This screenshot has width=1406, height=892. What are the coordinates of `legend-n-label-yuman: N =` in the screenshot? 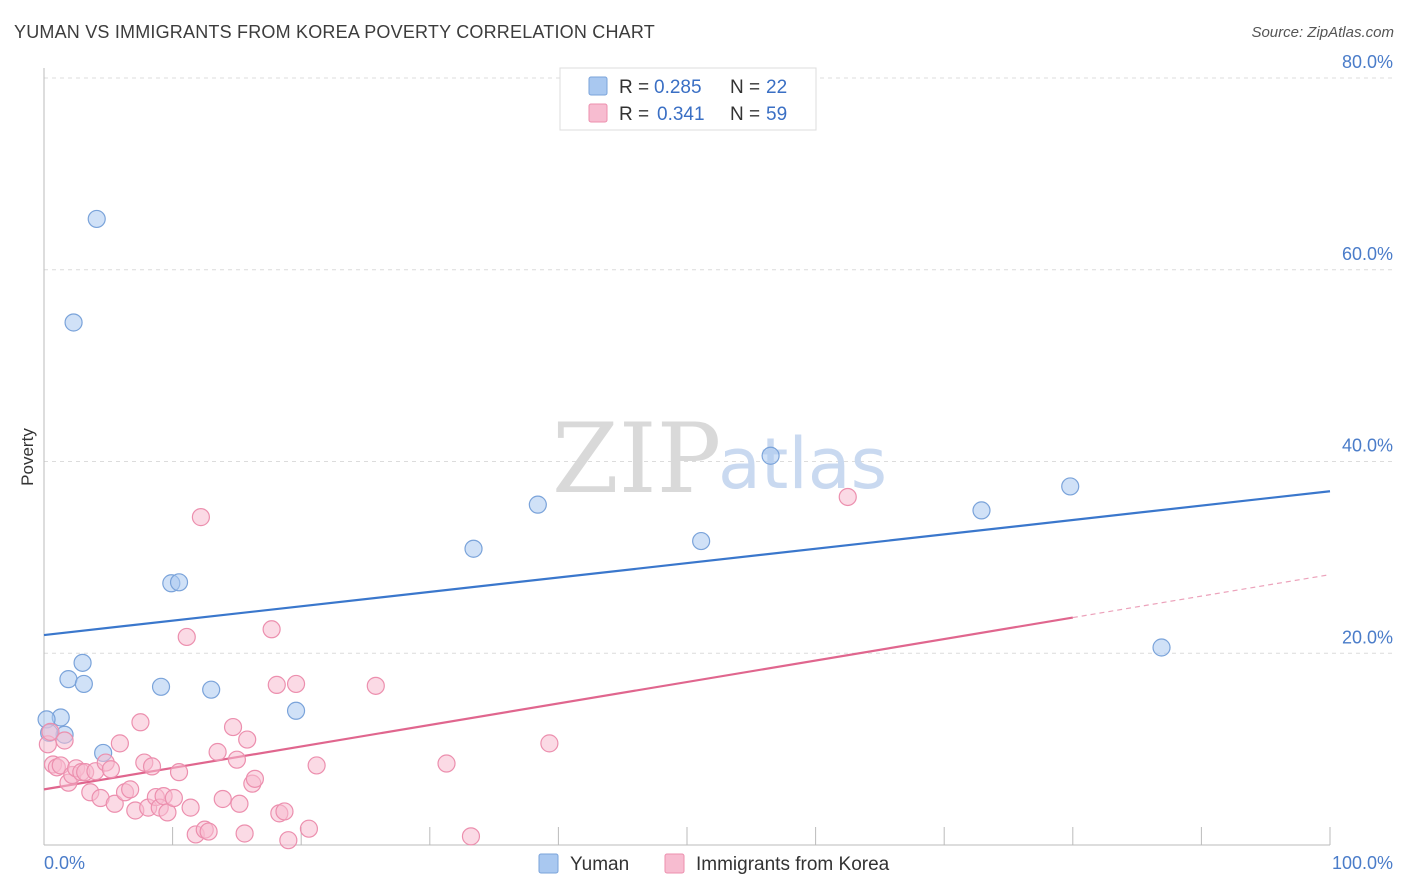 It's located at (745, 87).